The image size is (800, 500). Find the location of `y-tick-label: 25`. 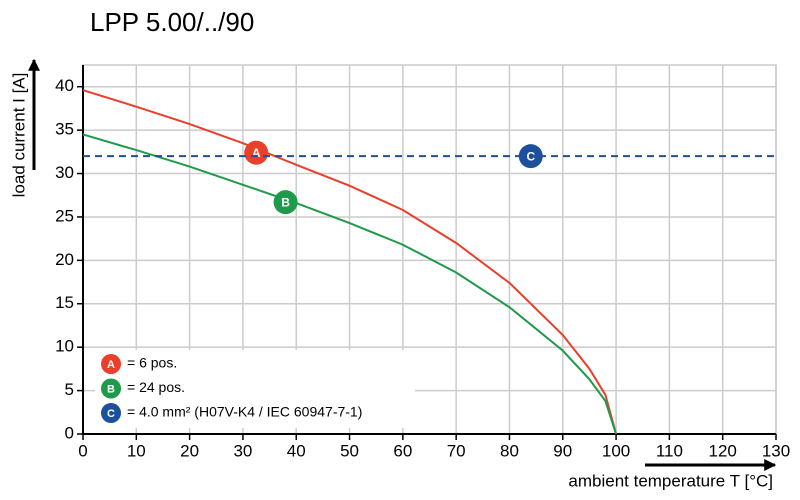

y-tick-label: 25 is located at coordinates (64, 215).